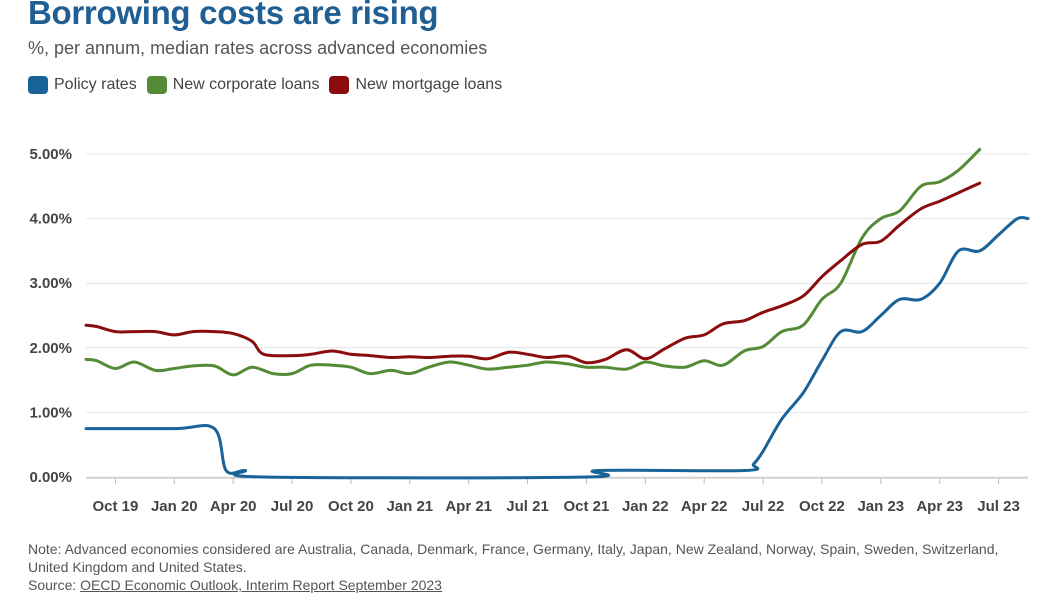 This screenshot has height=614, width=1058. I want to click on chart-title: Borrowing costs are rising, so click(233, 15).